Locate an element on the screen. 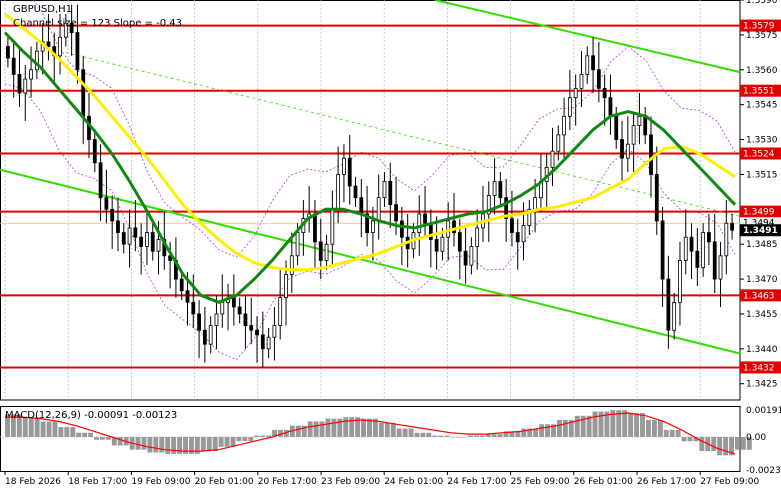  current-price-label: 1.3491 is located at coordinates (760, 231).